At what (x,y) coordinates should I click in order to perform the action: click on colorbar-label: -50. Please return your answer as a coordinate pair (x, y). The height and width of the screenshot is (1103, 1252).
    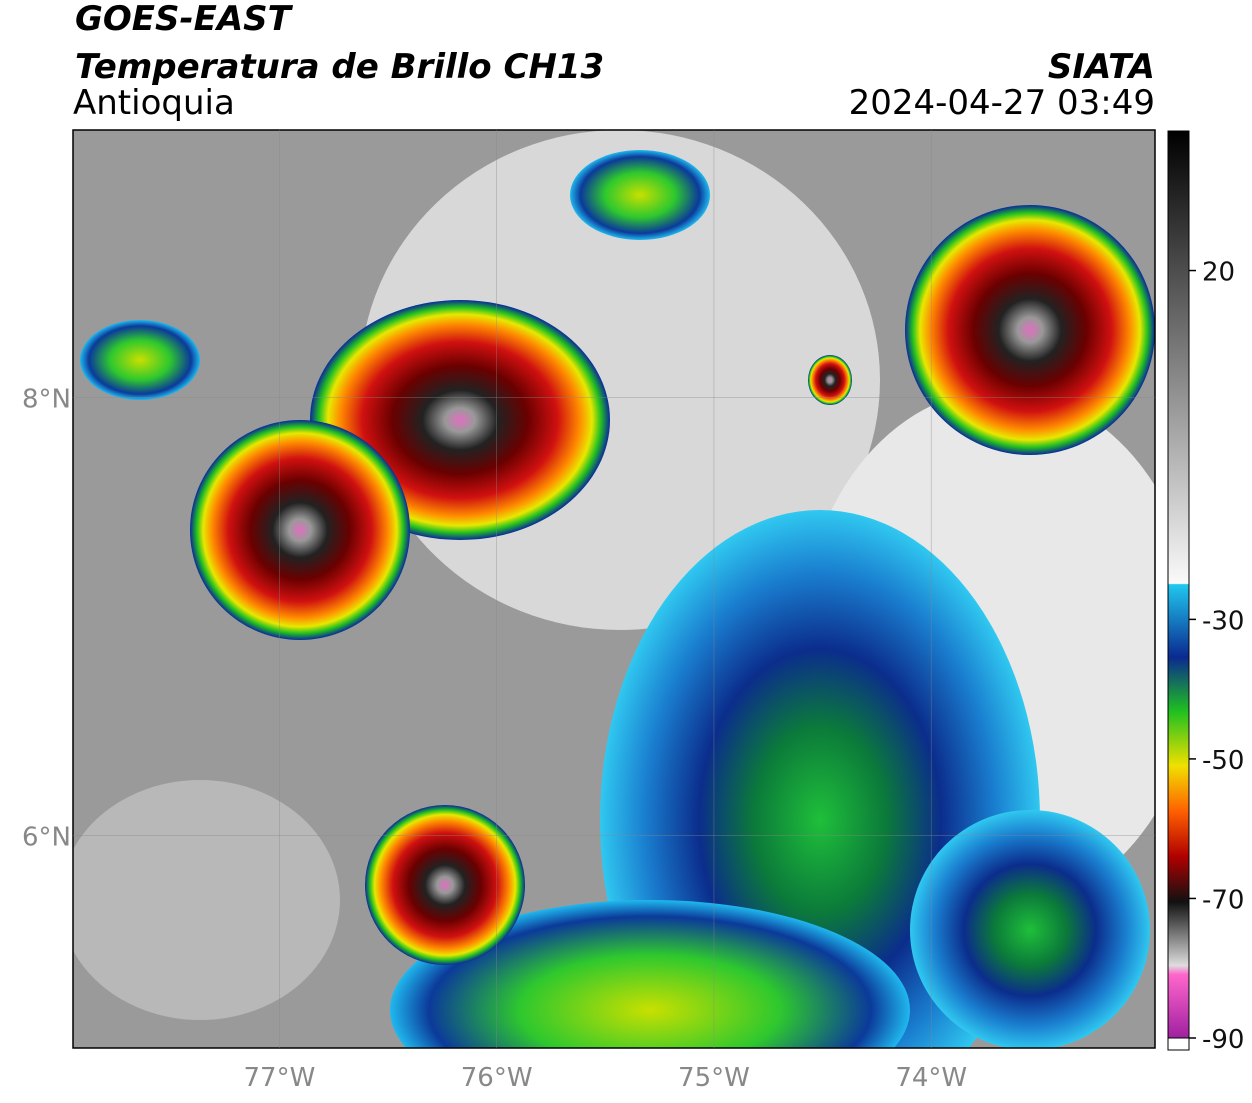
    Looking at the image, I should click on (1223, 761).